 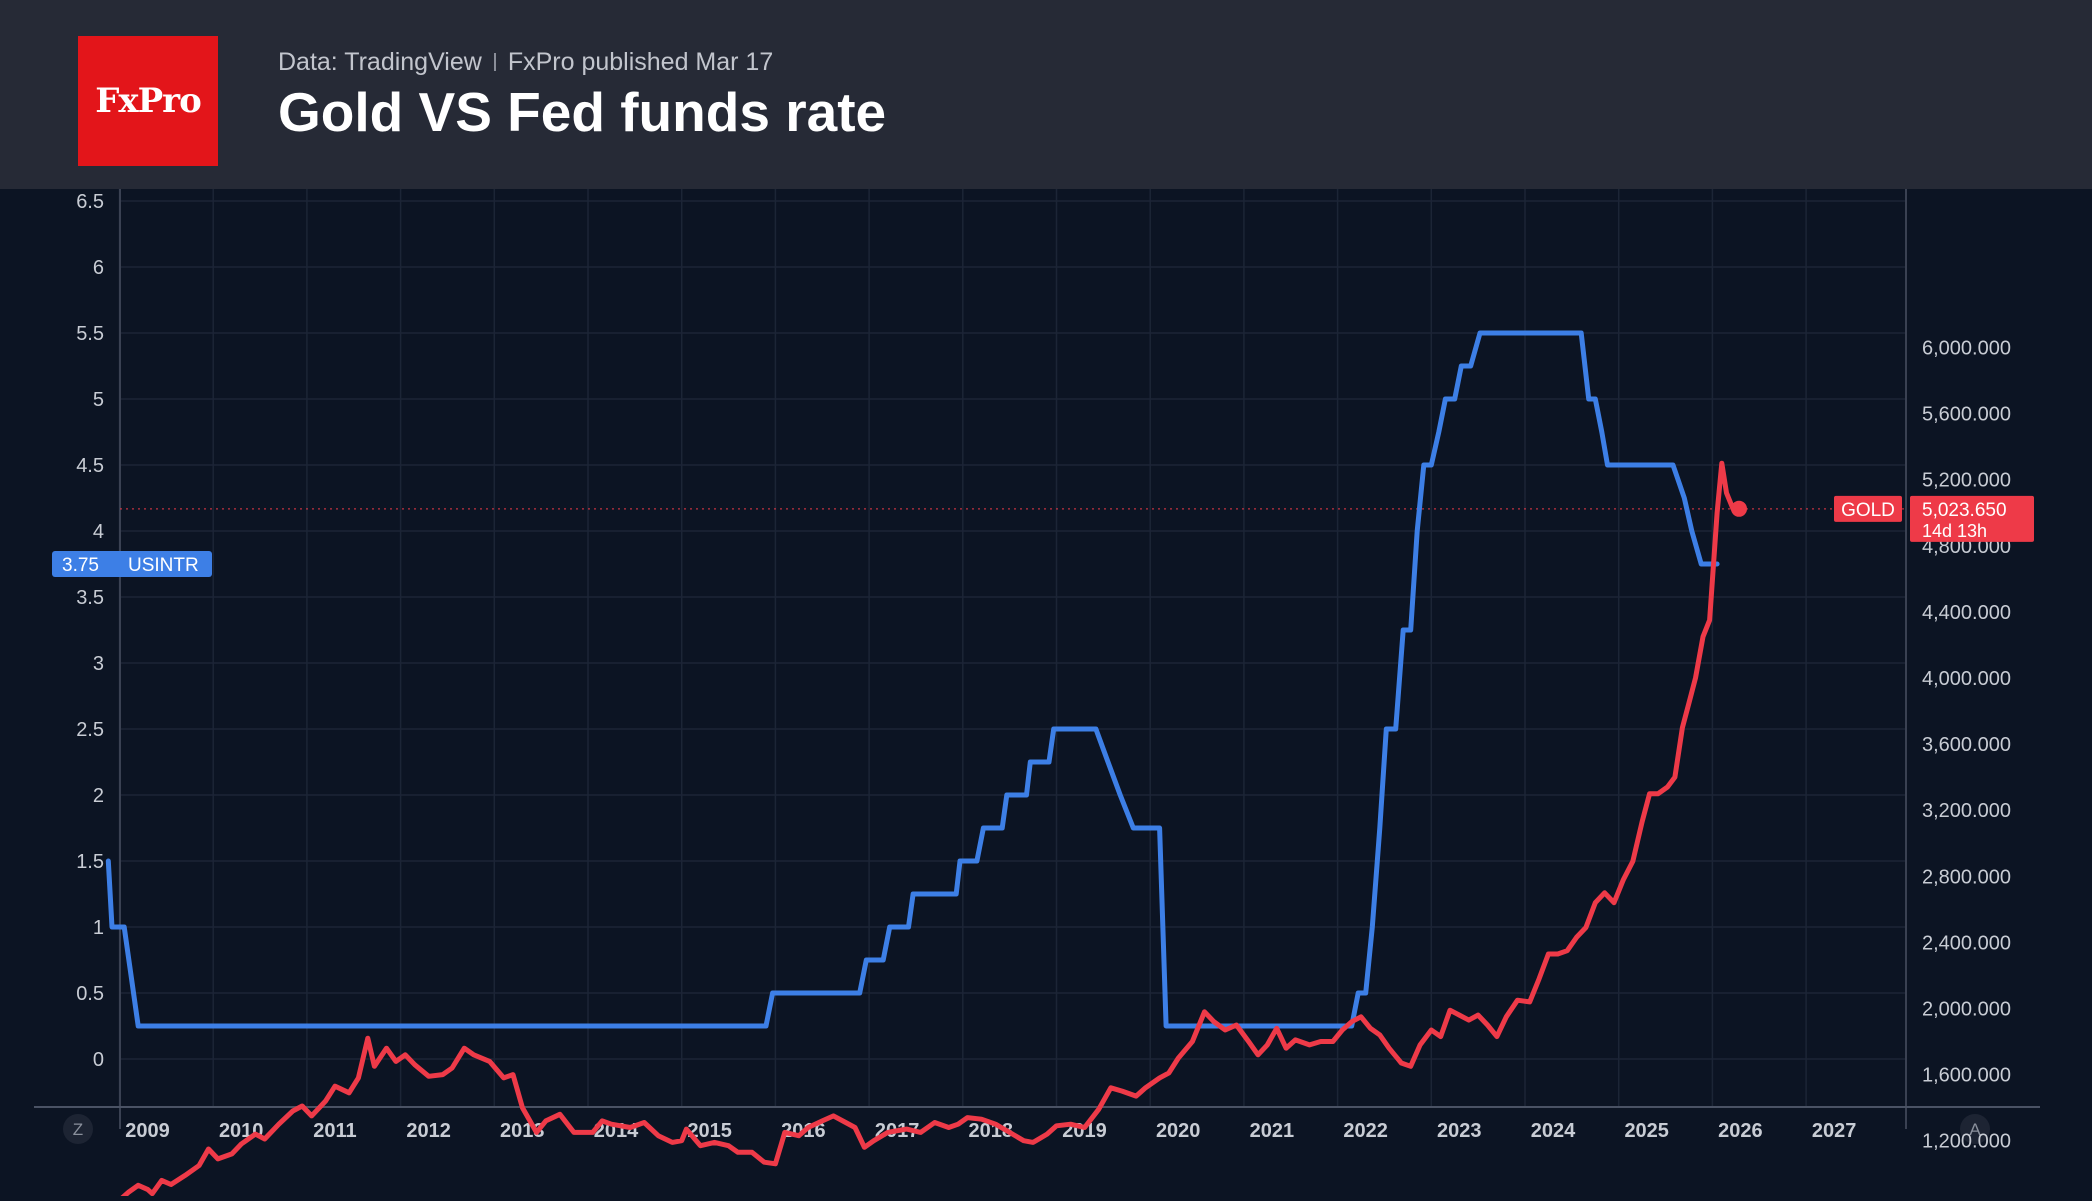 What do you see at coordinates (90, 862) in the screenshot?
I see `left-tick-label: 1.5` at bounding box center [90, 862].